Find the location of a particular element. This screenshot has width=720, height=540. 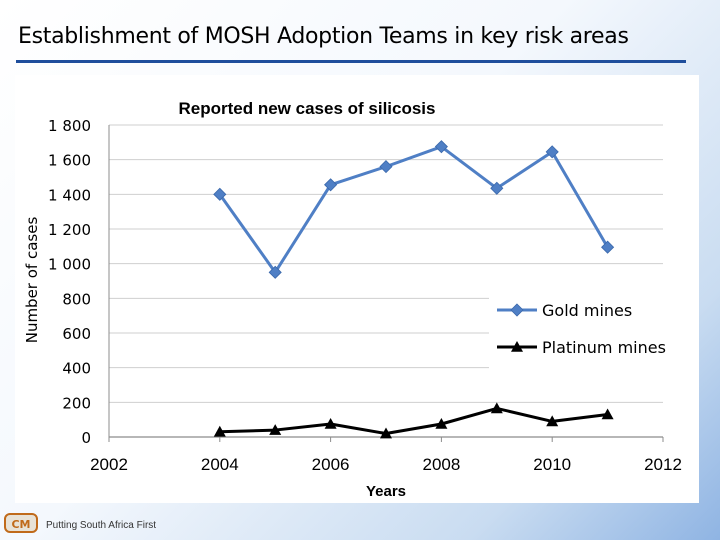

y-tick-label: 1 600 is located at coordinates (69, 161).